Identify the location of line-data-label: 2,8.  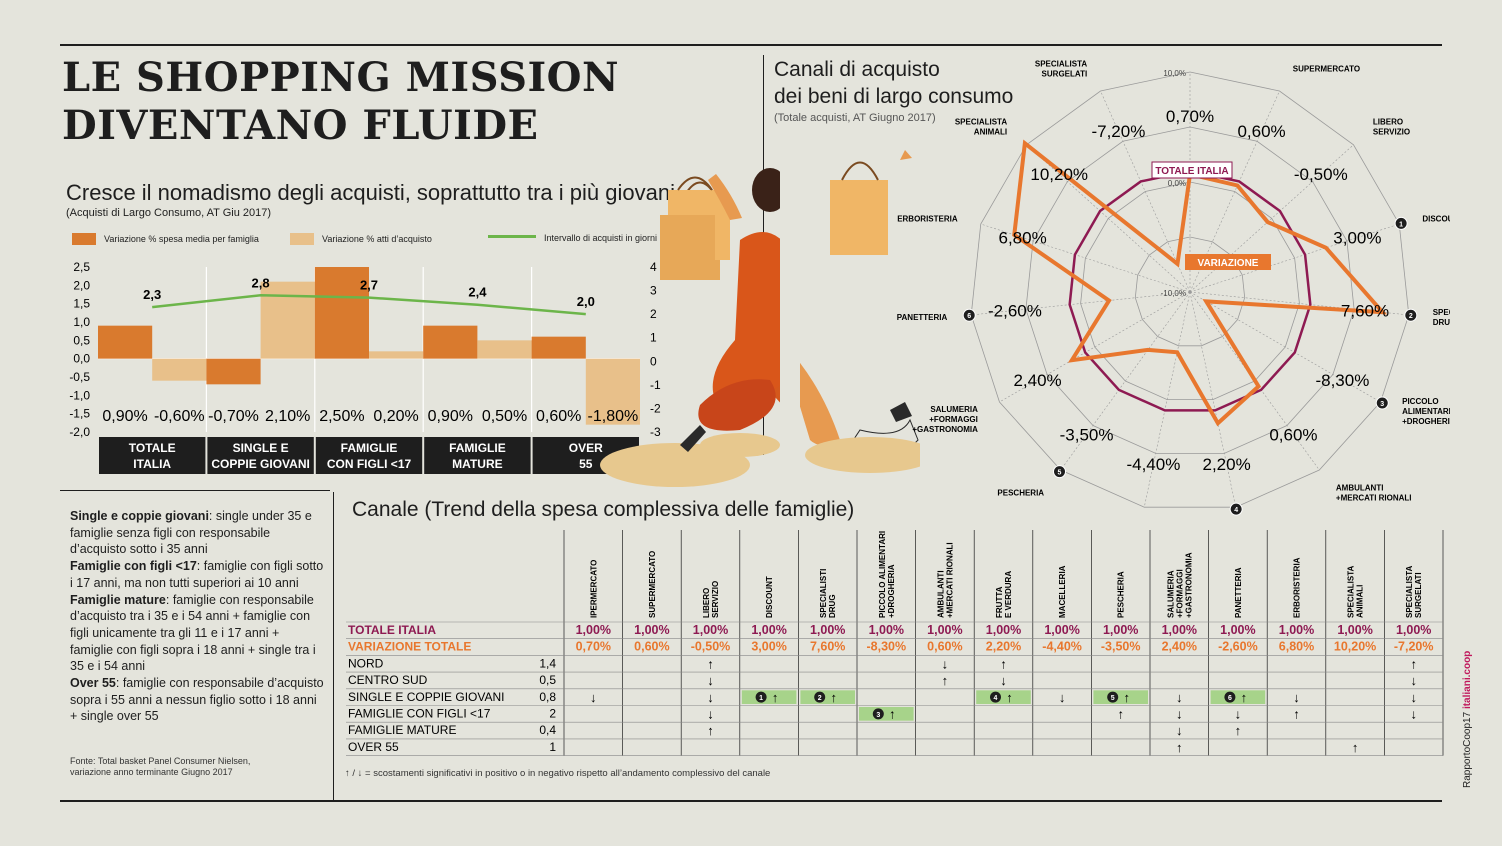
(261, 282).